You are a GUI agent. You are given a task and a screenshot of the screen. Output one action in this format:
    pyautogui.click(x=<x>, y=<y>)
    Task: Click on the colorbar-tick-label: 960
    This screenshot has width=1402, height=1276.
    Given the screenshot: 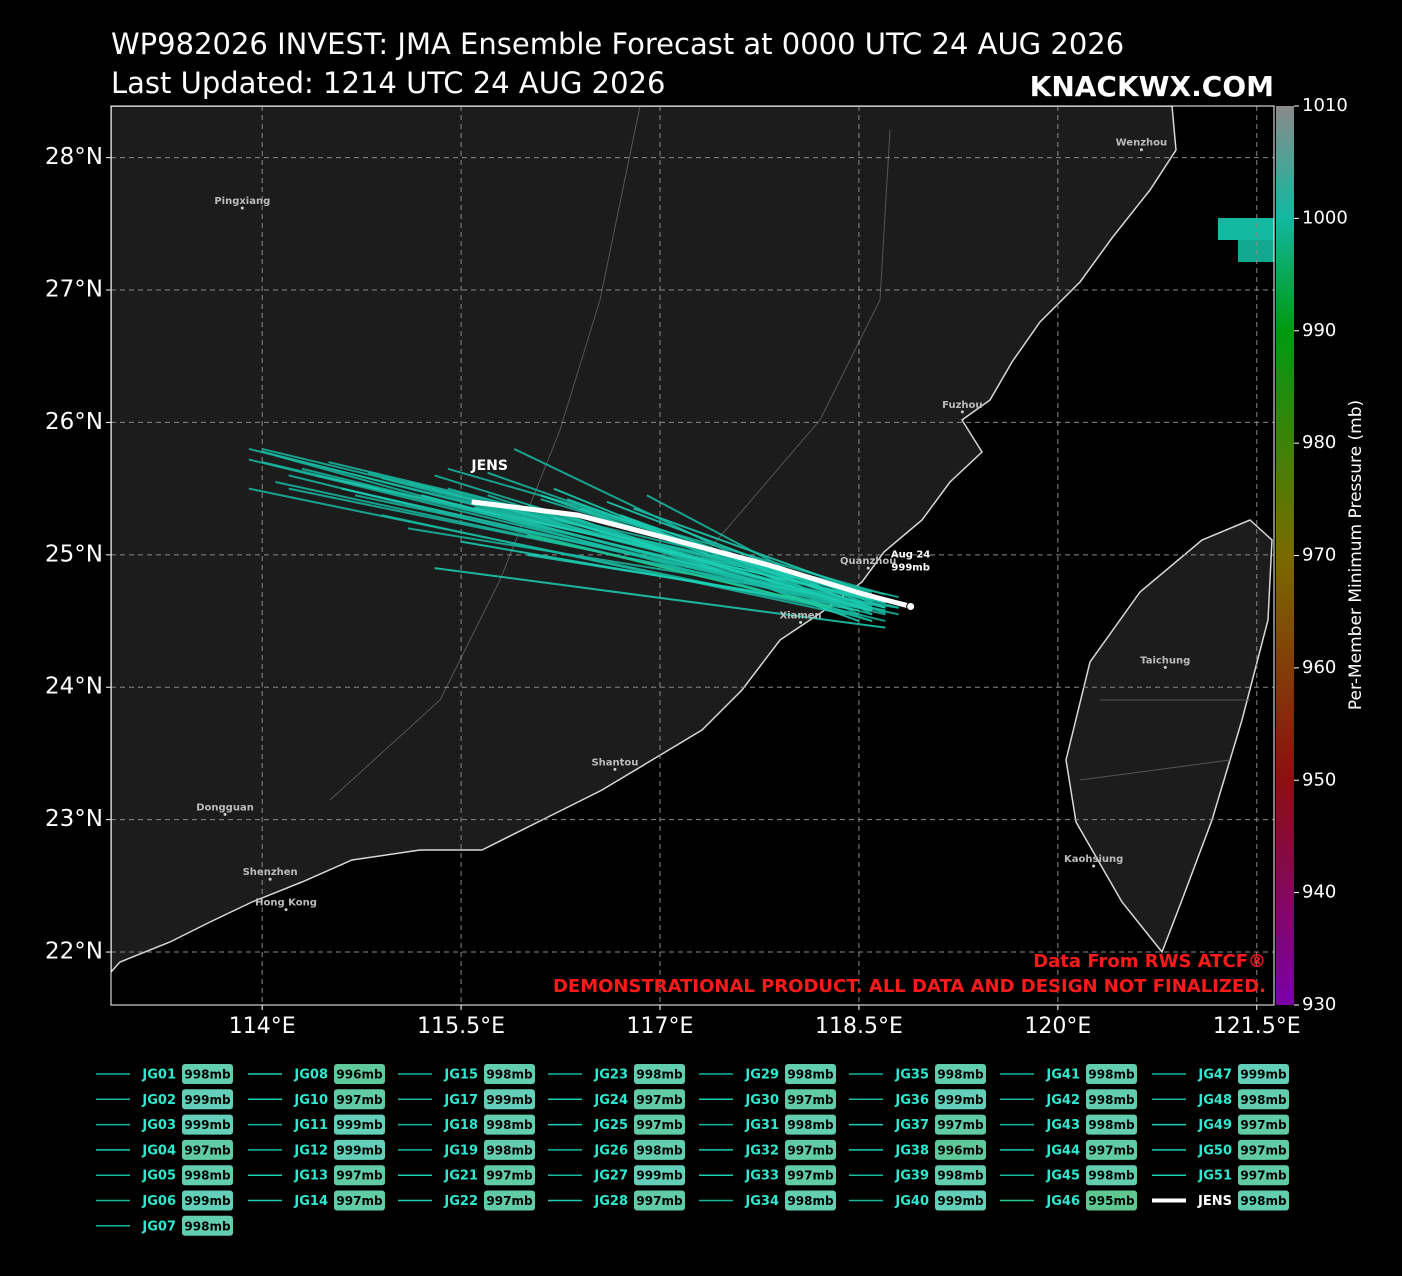 What is the action you would take?
    pyautogui.click(x=1319, y=667)
    